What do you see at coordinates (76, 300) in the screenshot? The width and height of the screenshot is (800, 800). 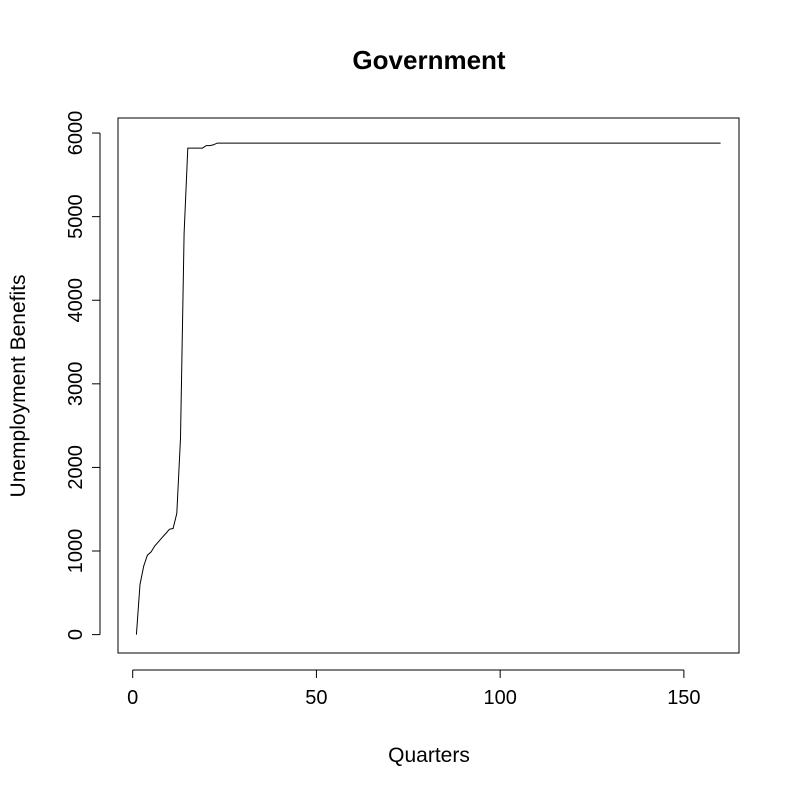 I see `y-tick-label: 4000` at bounding box center [76, 300].